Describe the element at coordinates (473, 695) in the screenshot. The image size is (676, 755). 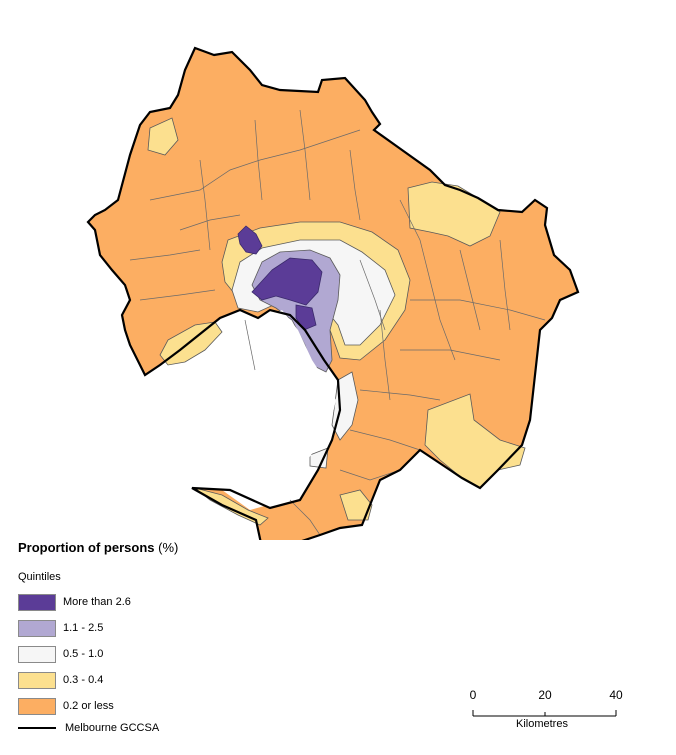
I see `scale-tick-0: 0` at that location.